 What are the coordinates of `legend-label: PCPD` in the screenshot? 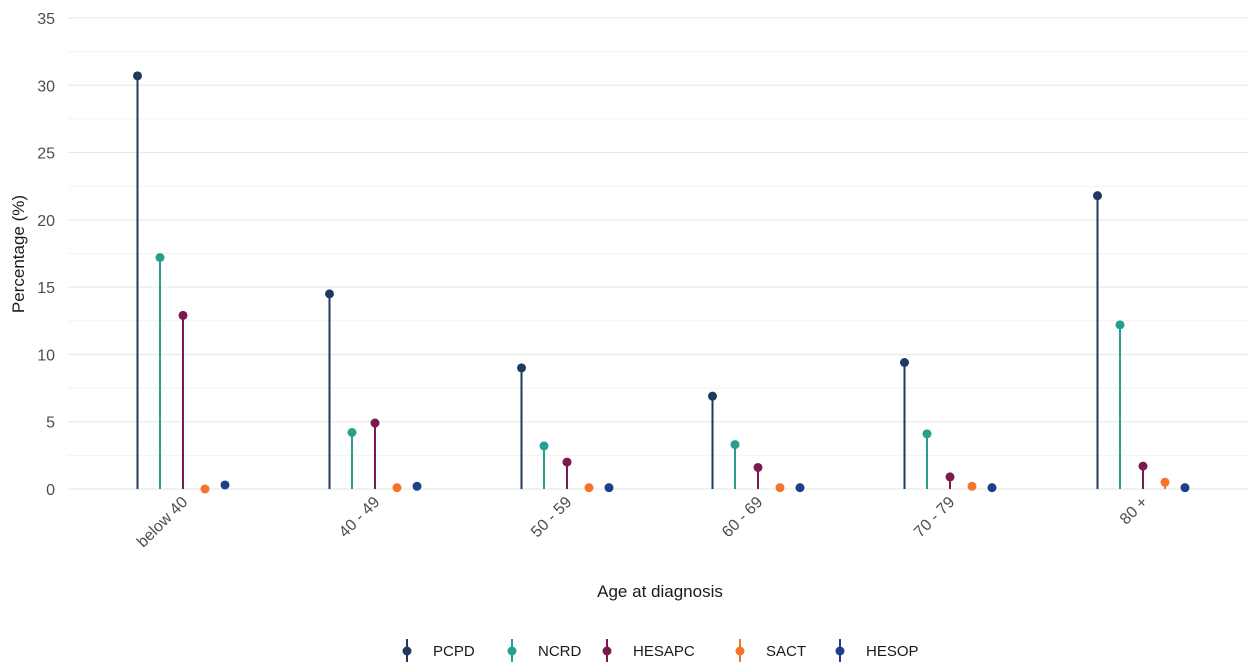 It's located at (454, 651).